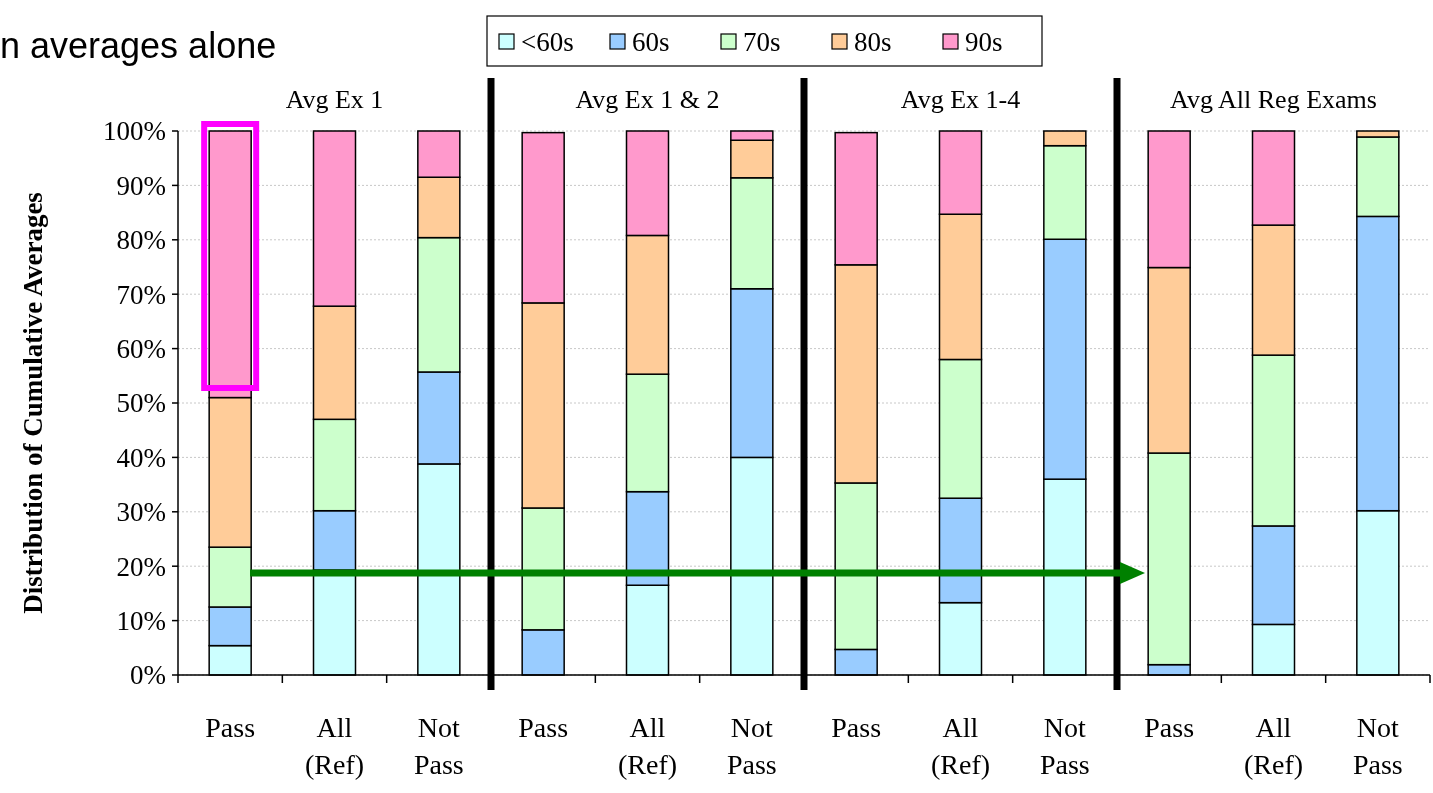  What do you see at coordinates (960, 99) in the screenshot?
I see `text: Avg Ex 1-4` at bounding box center [960, 99].